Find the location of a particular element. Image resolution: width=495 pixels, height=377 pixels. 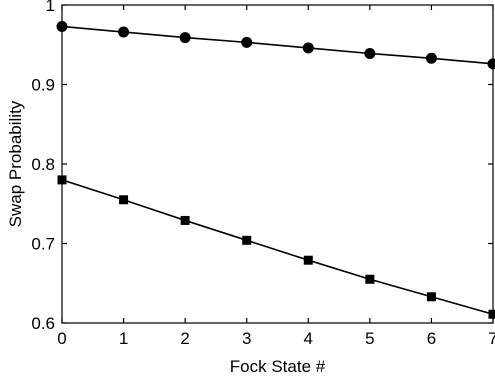

y-tick-label: 0.7 is located at coordinates (43, 244).